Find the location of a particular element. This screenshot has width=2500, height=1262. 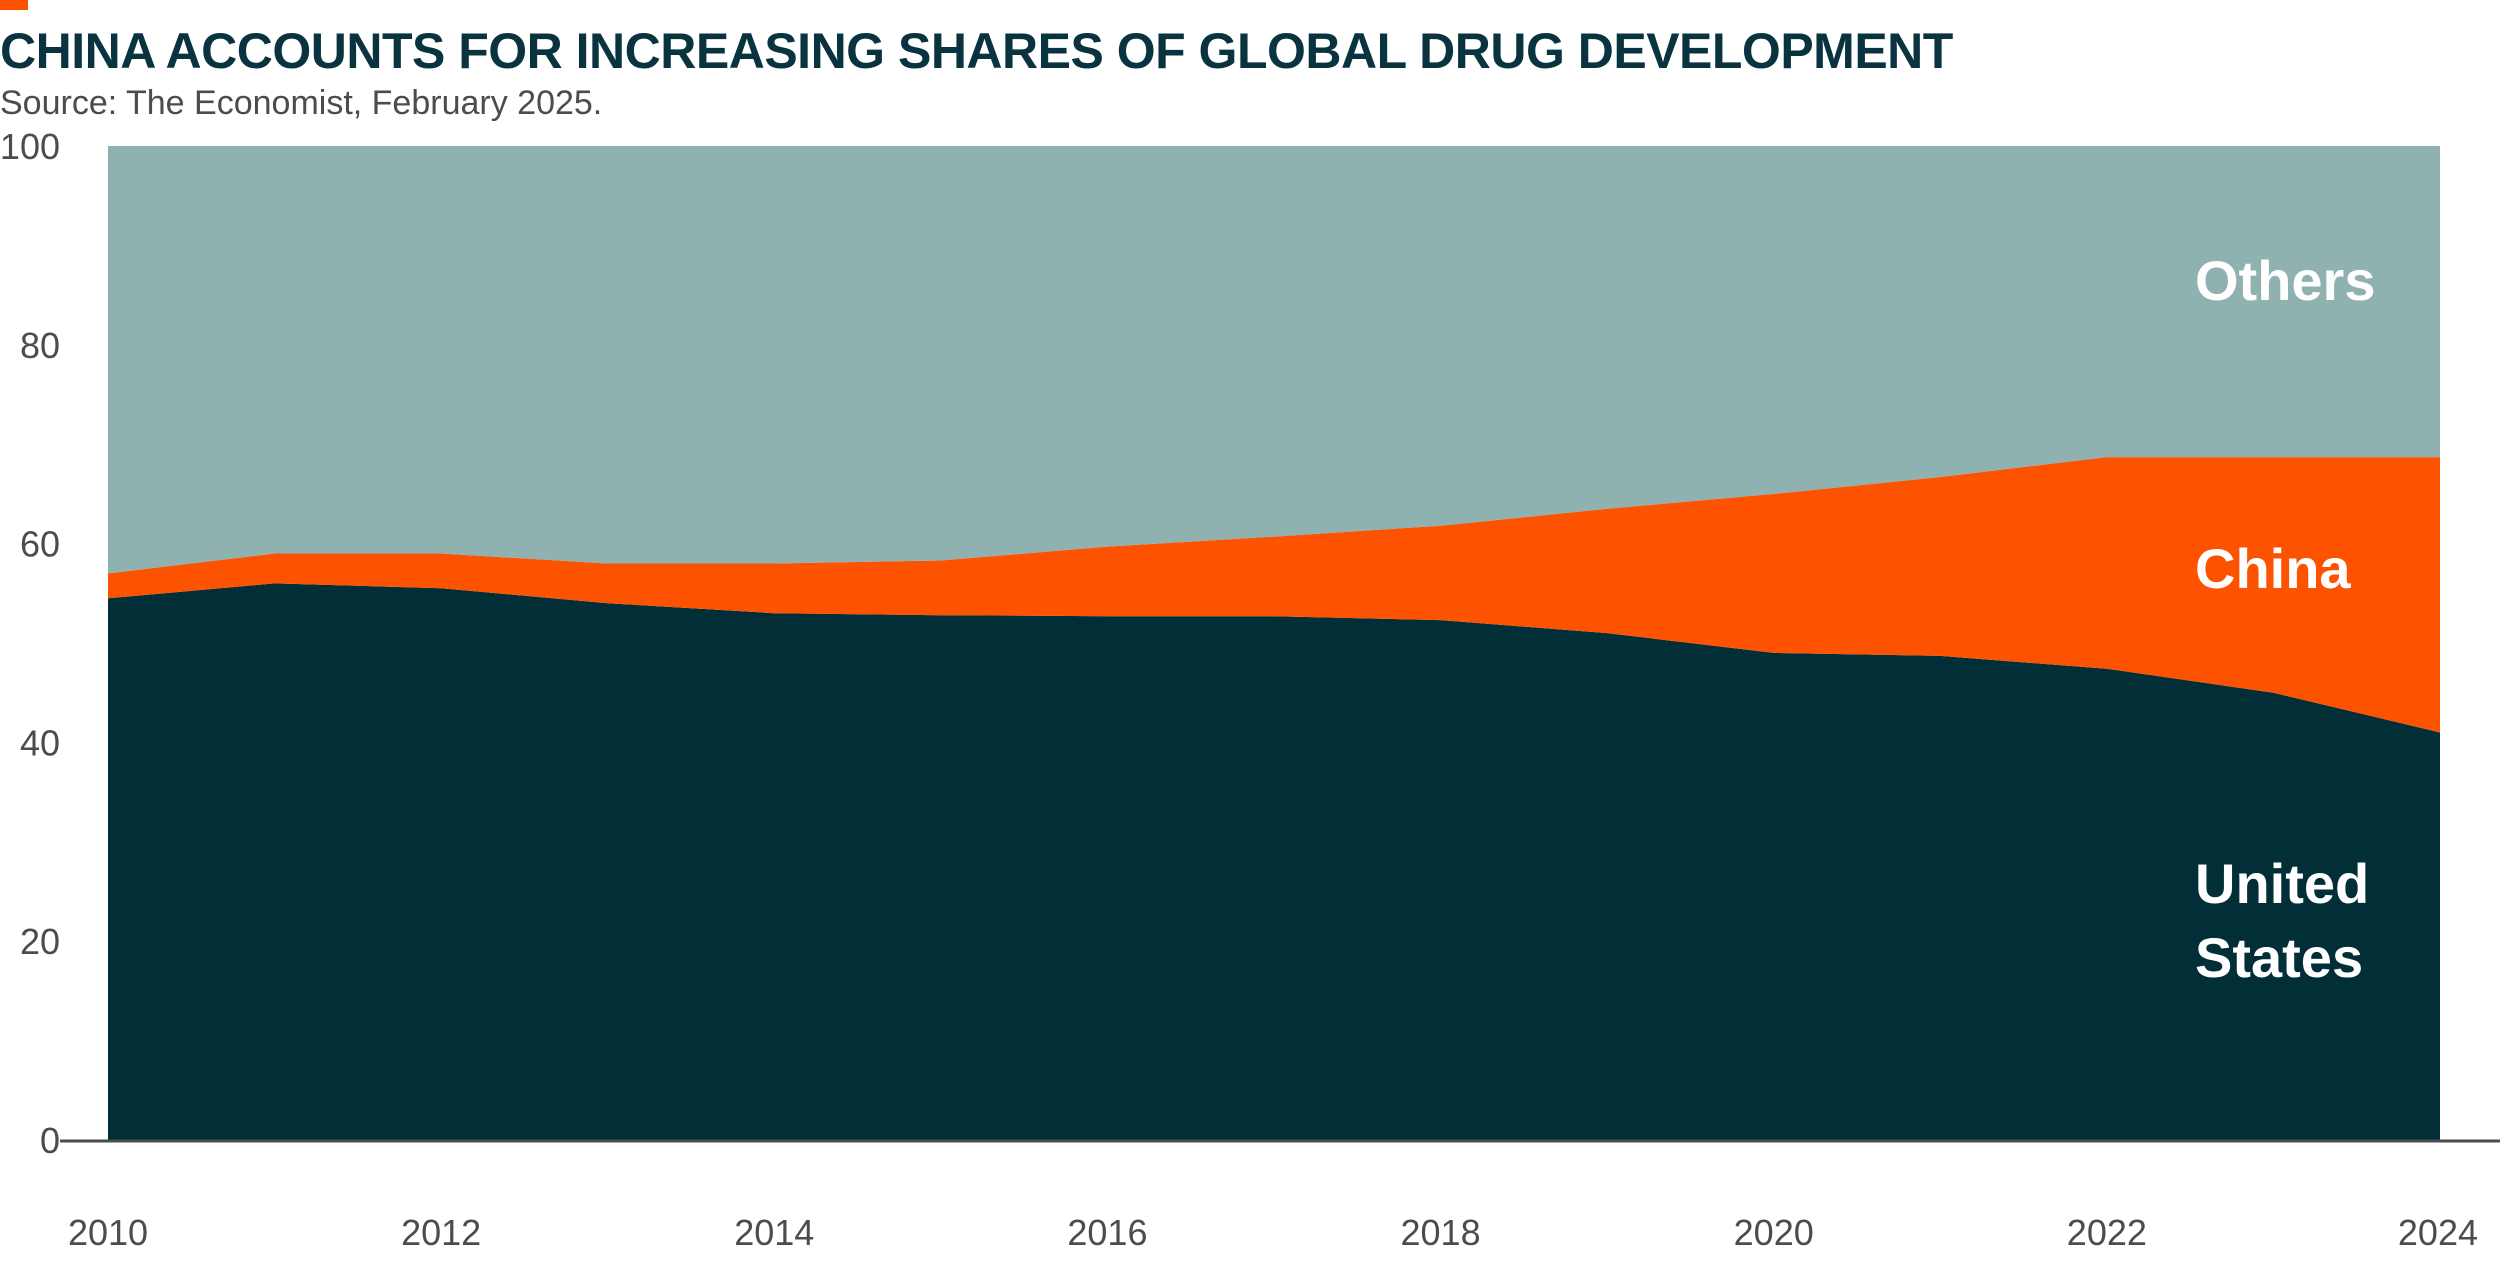

x-tick-label: 2022 is located at coordinates (2107, 1232).